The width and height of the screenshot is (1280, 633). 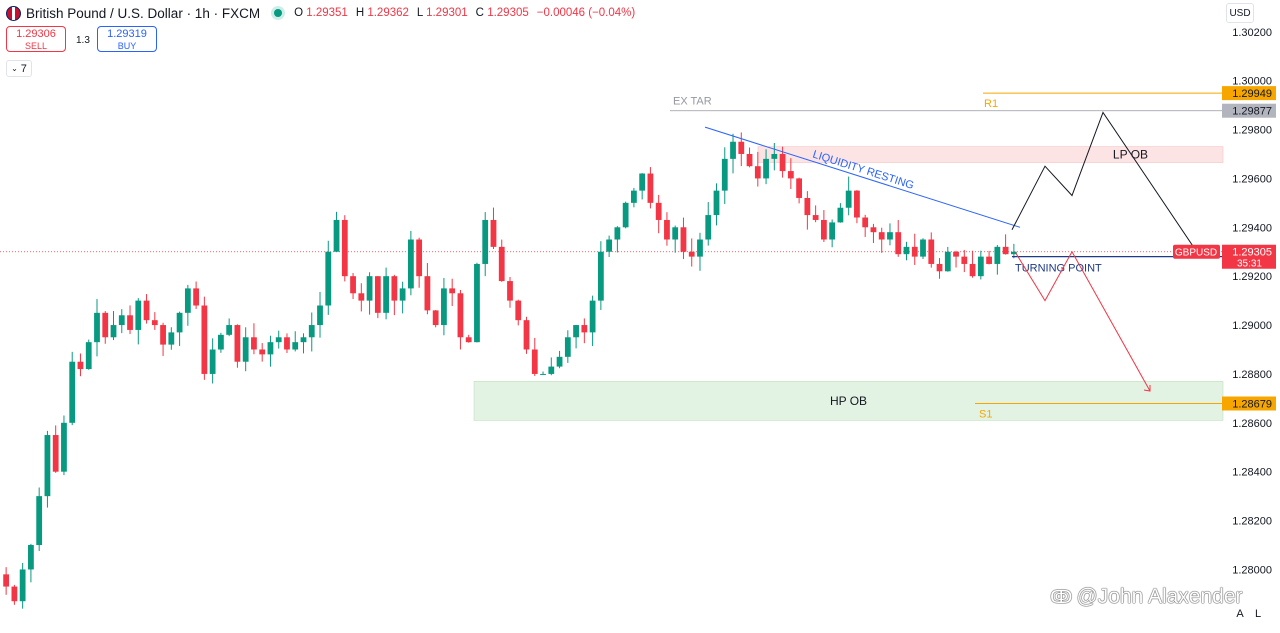 What do you see at coordinates (1252, 33) in the screenshot?
I see `y-tick-label: 1.30200` at bounding box center [1252, 33].